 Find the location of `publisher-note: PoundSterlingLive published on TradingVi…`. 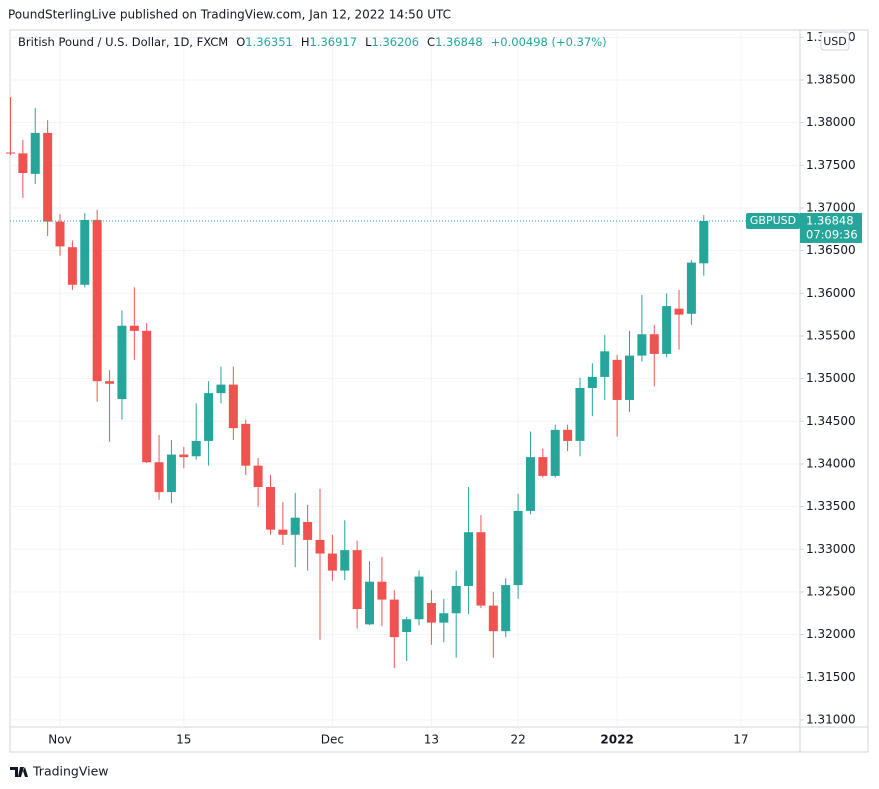

publisher-note: PoundSterlingLive published on TradingVi… is located at coordinates (229, 15).